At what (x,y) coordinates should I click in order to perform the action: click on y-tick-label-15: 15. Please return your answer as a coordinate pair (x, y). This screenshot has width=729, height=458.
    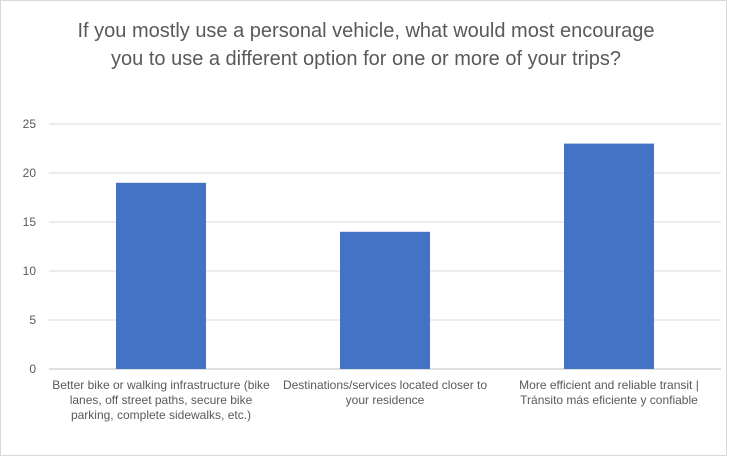
    Looking at the image, I should click on (30, 222).